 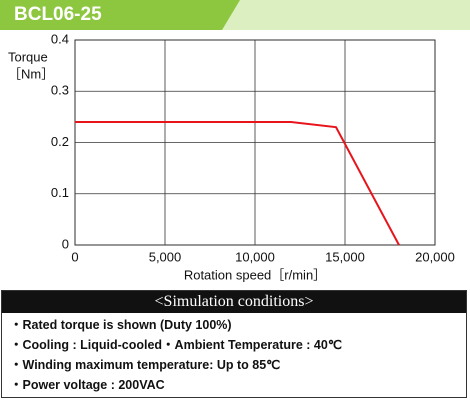 What do you see at coordinates (120, 15) in the screenshot?
I see `header-tab` at bounding box center [120, 15].